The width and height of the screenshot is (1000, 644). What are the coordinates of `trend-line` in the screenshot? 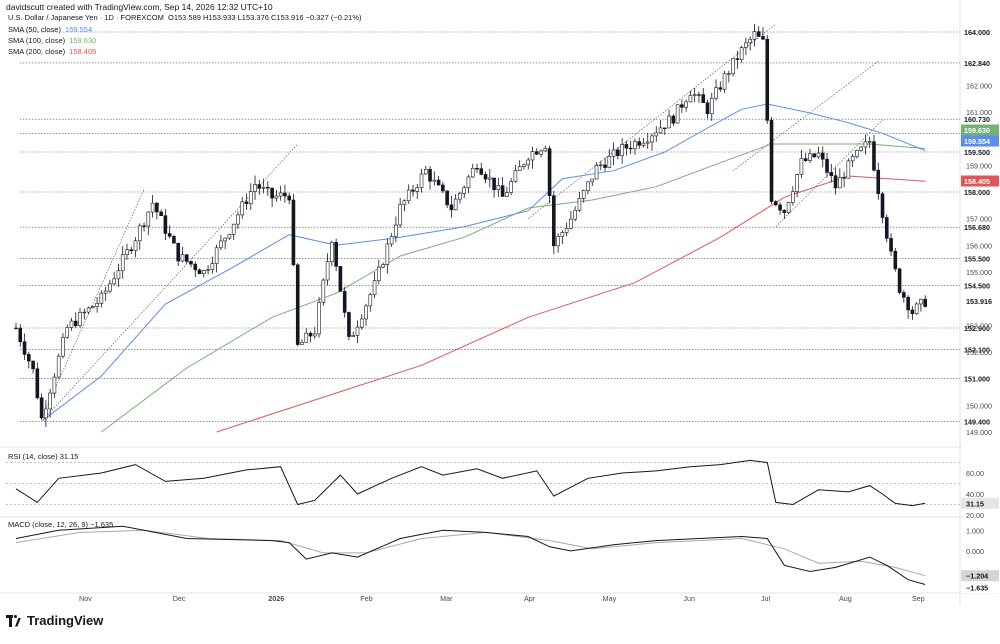 It's located at (805, 116).